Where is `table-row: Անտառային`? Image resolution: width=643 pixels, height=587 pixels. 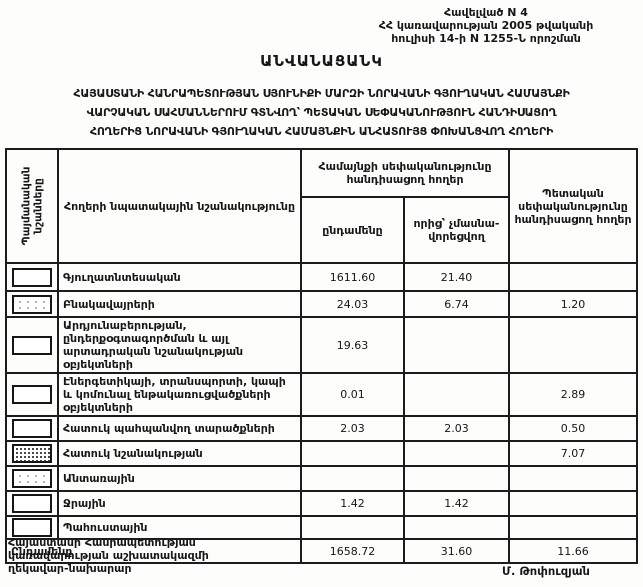
table-row: Անտառային is located at coordinates (321, 478).